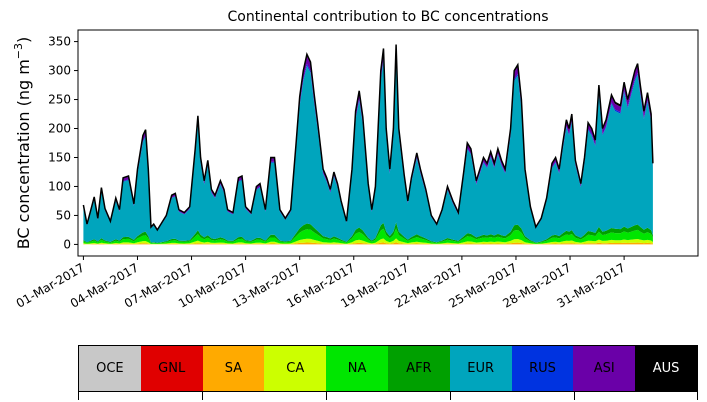 This screenshot has width=707, height=402. I want to click on y-axis: 0 50 100 150 200 250 300 350, so click(63, 143).